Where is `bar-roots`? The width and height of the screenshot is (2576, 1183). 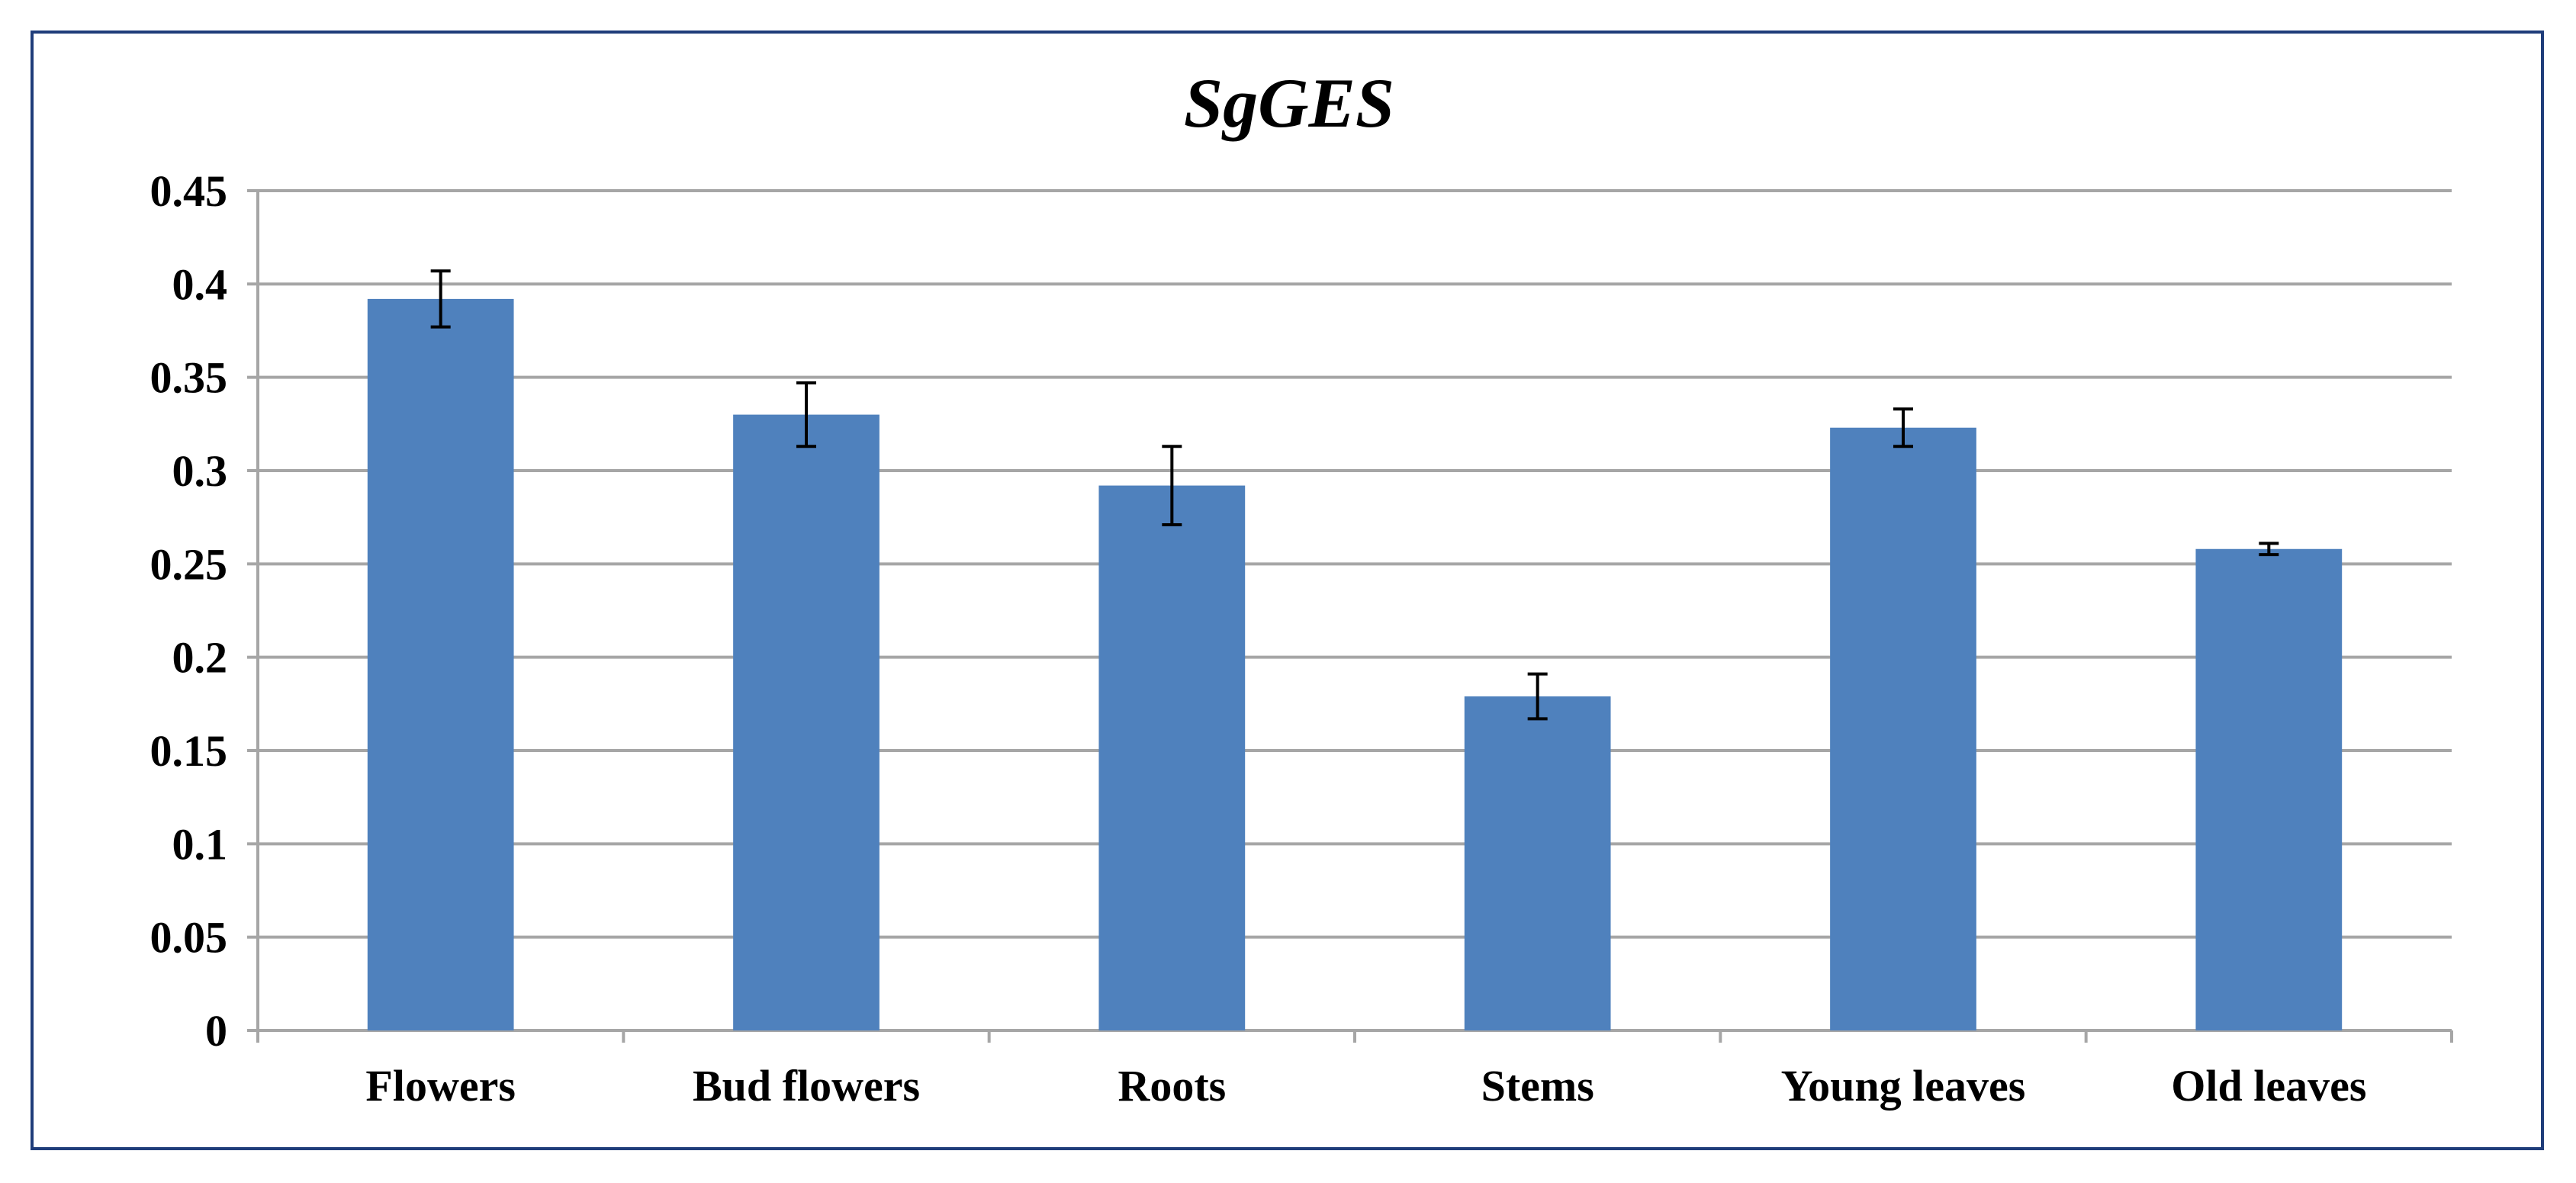 bar-roots is located at coordinates (1172, 757).